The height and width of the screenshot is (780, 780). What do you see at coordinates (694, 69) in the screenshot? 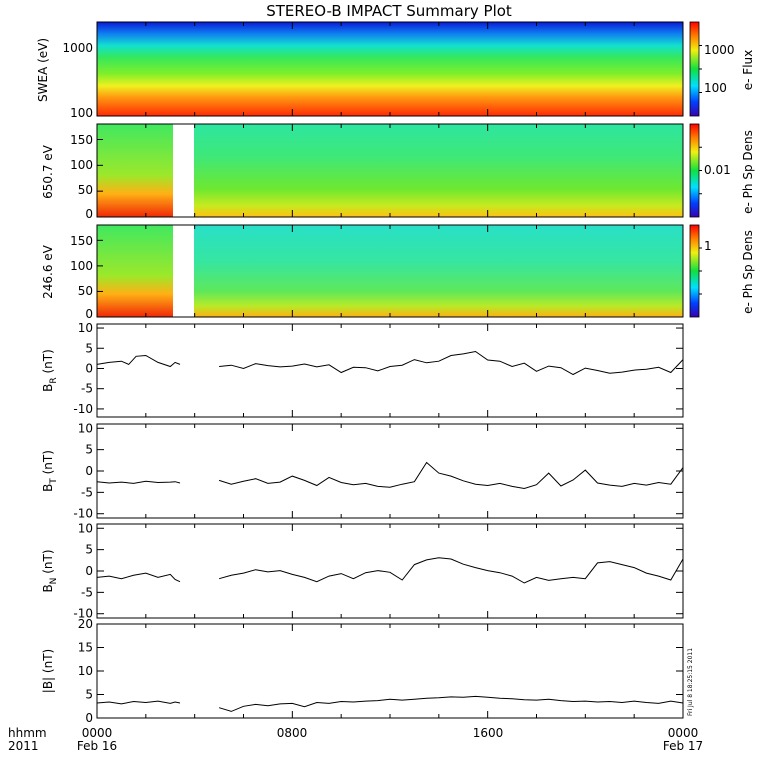
I see `swea-colorbar` at bounding box center [694, 69].